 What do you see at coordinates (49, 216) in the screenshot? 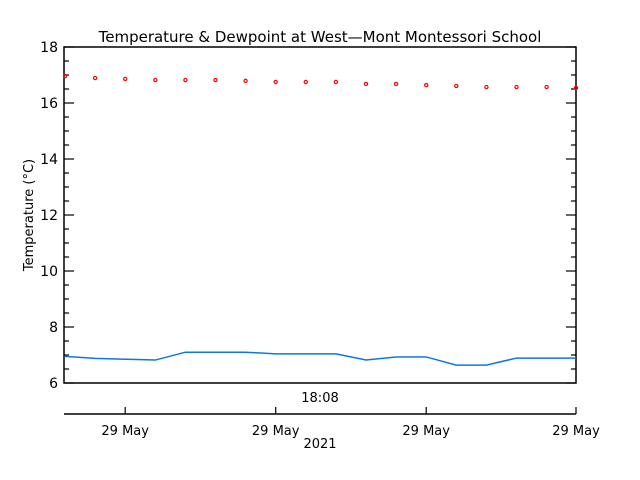
I see `y-tick-label: 12` at bounding box center [49, 216].